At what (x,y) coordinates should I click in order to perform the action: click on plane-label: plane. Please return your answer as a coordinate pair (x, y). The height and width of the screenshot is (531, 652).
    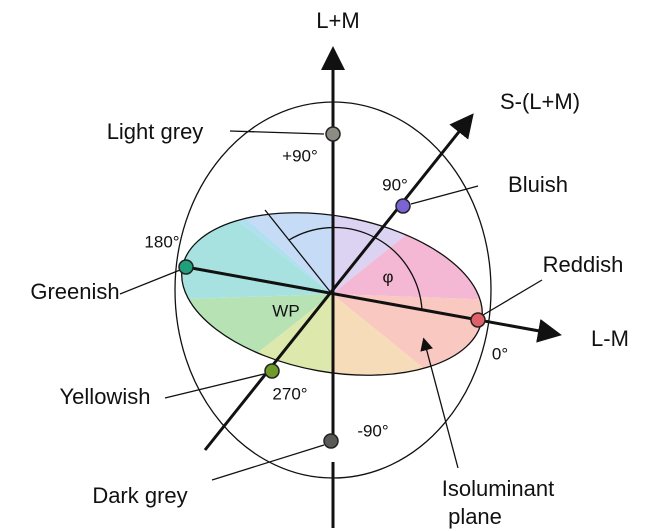
    Looking at the image, I should click on (475, 516).